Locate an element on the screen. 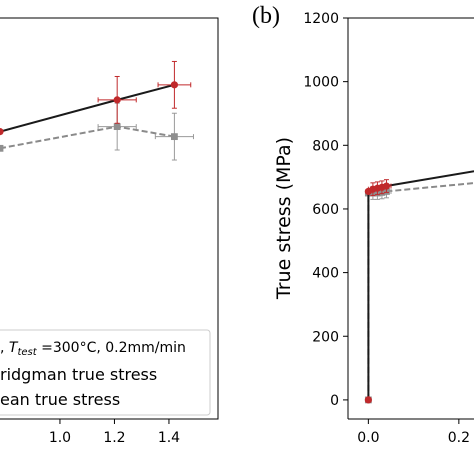  right-series-group is located at coordinates (419, 287).